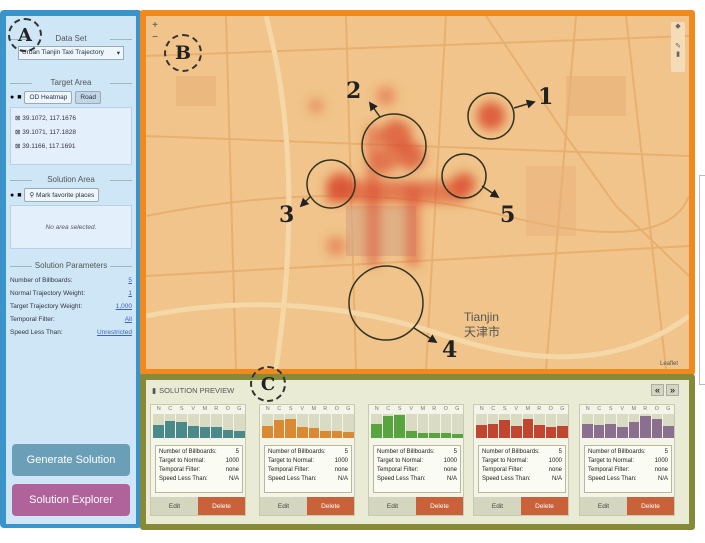 This screenshot has width=705, height=543. What do you see at coordinates (634, 409) in the screenshot?
I see `bar-letter: M` at bounding box center [634, 409].